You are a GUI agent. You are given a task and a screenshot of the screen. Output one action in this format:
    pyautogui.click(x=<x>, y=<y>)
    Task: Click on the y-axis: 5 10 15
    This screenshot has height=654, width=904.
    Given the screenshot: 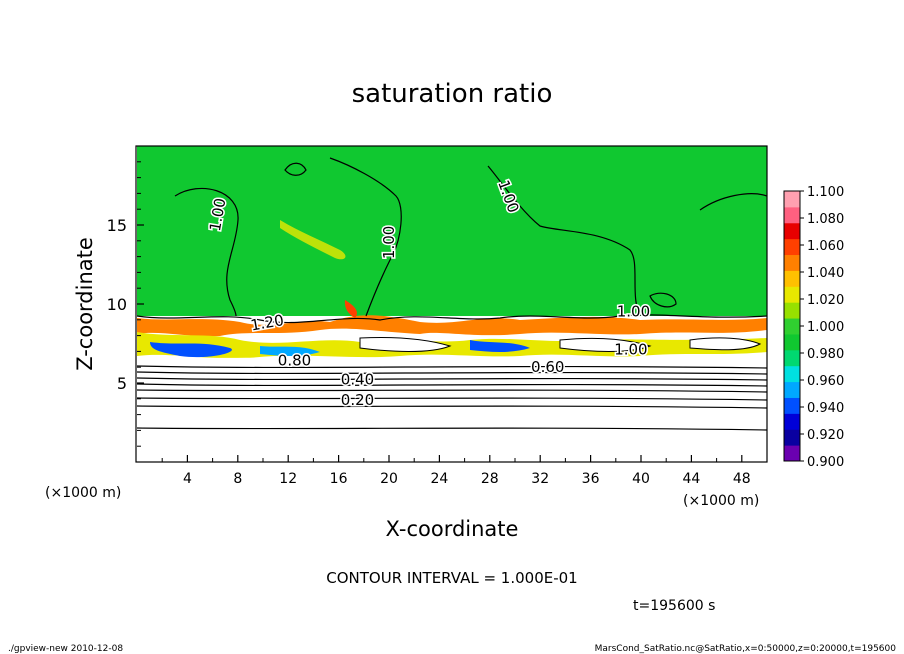 What is the action you would take?
    pyautogui.click(x=125, y=304)
    